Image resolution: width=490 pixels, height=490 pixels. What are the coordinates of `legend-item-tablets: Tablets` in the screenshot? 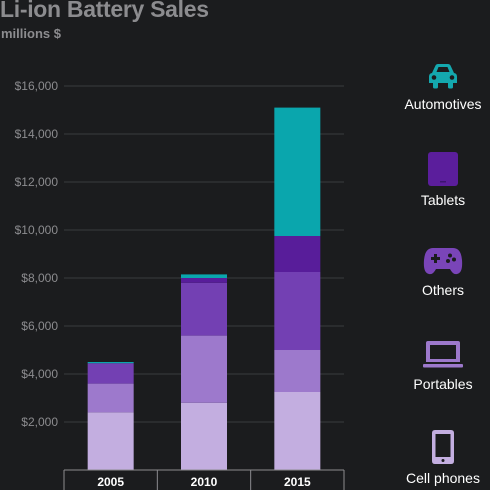 It's located at (439, 180).